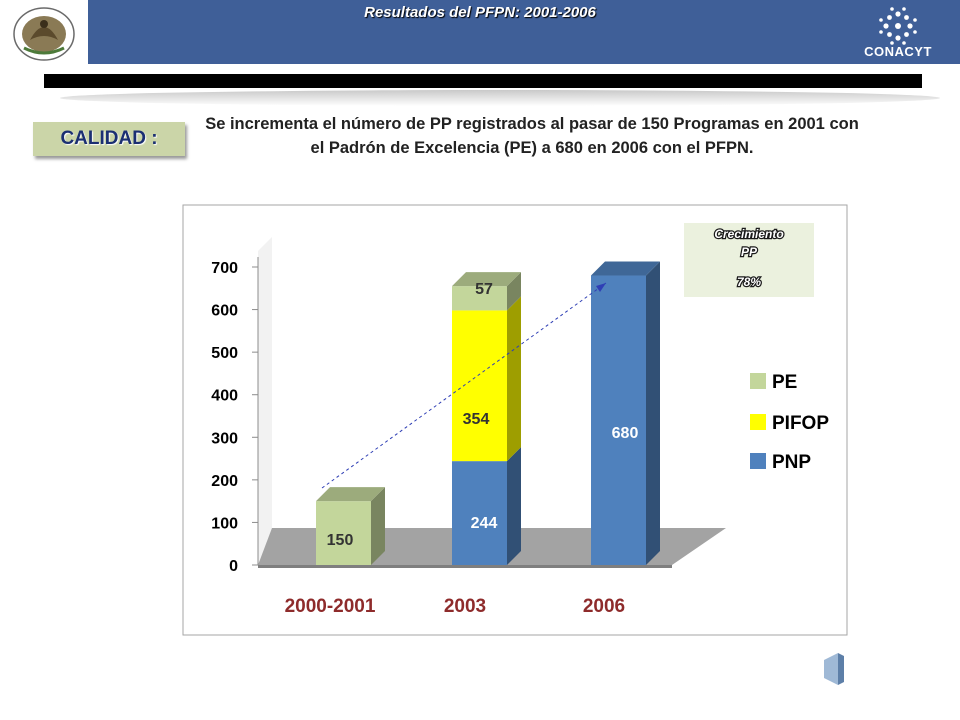 This screenshot has width=960, height=720. Describe the element at coordinates (898, 26) in the screenshot. I see `conacyt-sphere-icon` at that location.